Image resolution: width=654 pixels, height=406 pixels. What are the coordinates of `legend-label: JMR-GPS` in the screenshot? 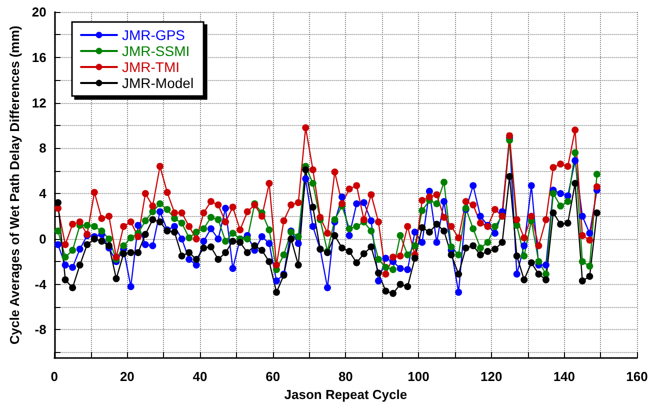 It's located at (153, 35).